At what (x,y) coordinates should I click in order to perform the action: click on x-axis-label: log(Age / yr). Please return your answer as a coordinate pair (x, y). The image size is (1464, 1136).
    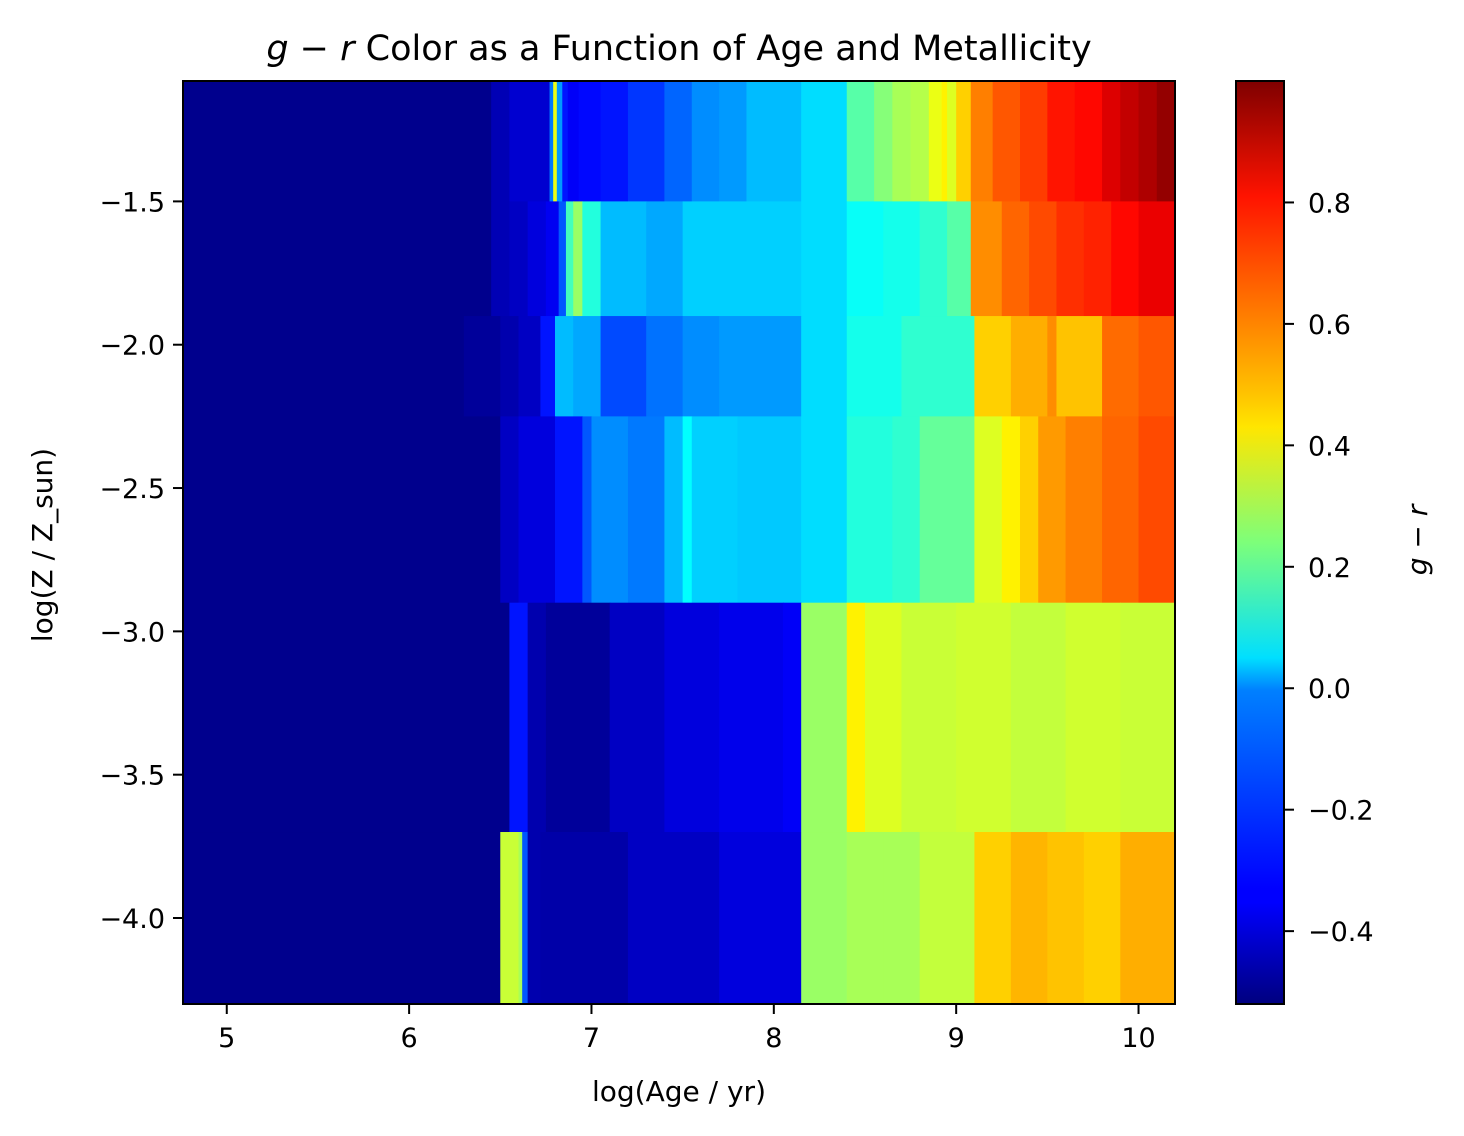
    Looking at the image, I should click on (679, 1091).